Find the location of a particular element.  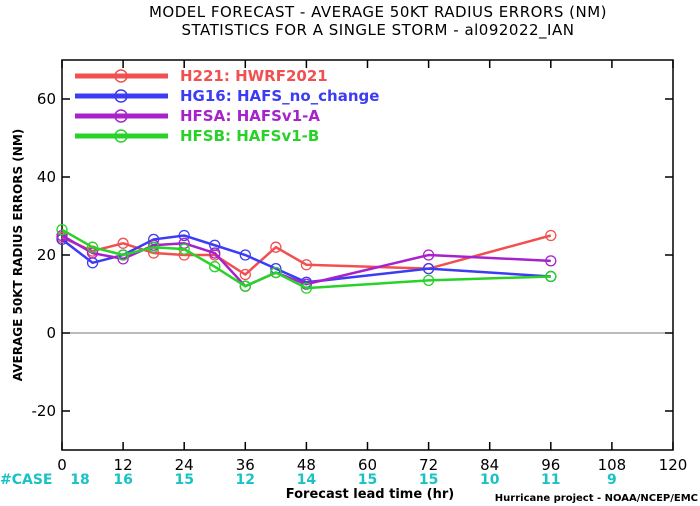

case-count: 18 is located at coordinates (79, 480).